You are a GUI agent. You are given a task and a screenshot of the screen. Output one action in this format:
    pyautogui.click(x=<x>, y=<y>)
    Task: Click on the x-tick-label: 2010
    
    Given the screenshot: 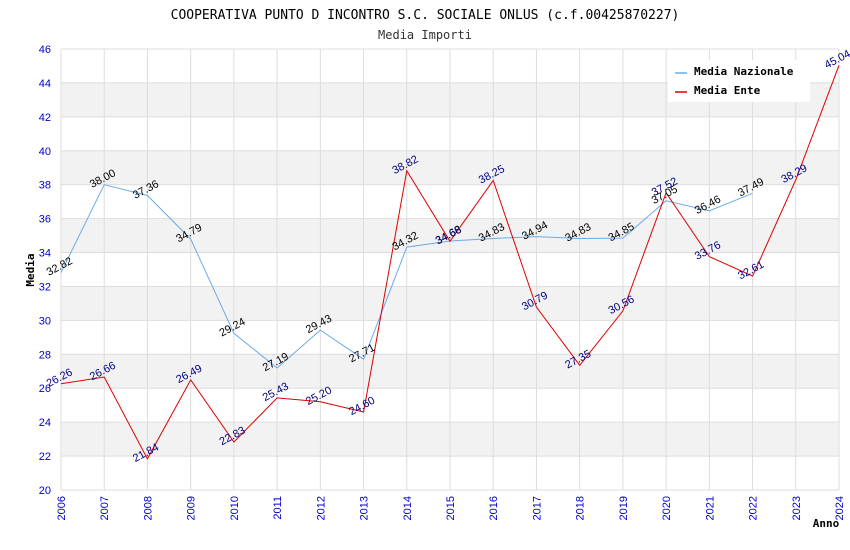 What is the action you would take?
    pyautogui.click(x=235, y=508)
    